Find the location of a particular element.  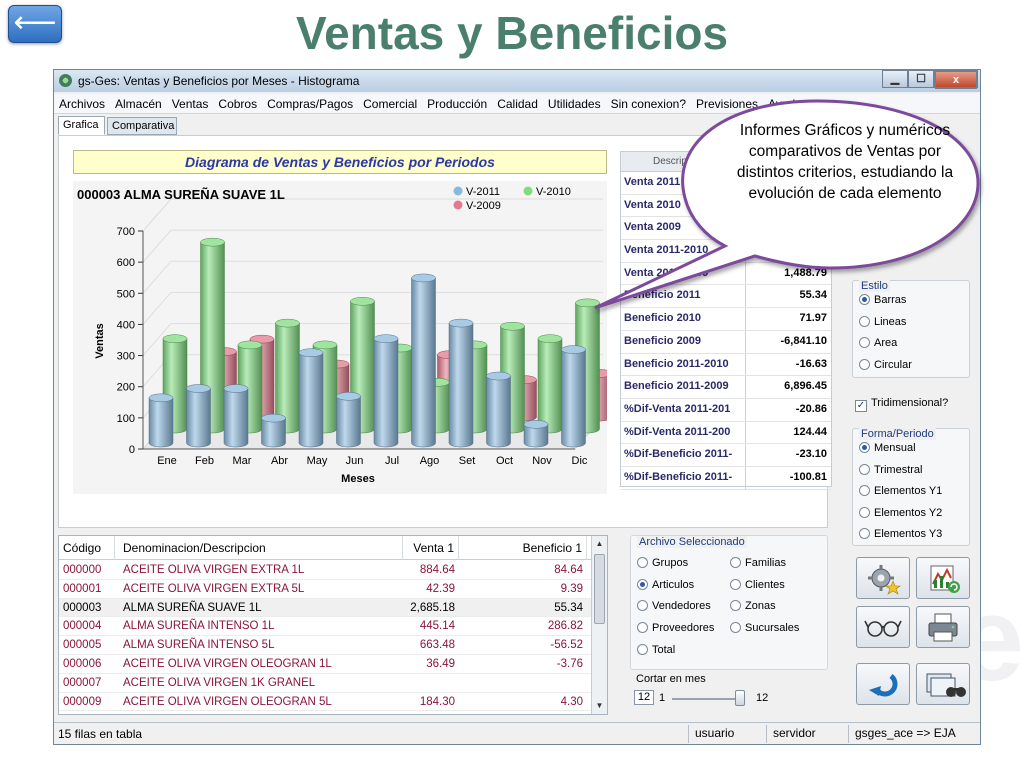

menu-item-archivos: Archivos is located at coordinates (82, 104).